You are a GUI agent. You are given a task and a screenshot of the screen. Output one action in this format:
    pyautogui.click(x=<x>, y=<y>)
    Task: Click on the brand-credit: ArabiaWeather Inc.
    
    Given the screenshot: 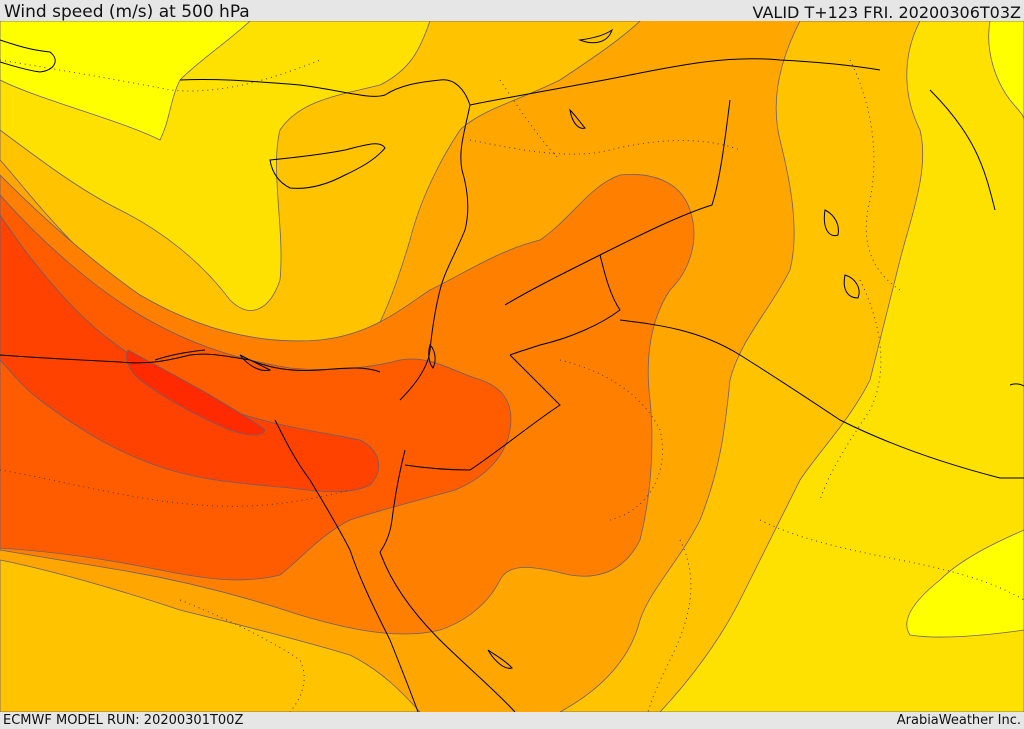 What is the action you would take?
    pyautogui.click(x=958, y=720)
    